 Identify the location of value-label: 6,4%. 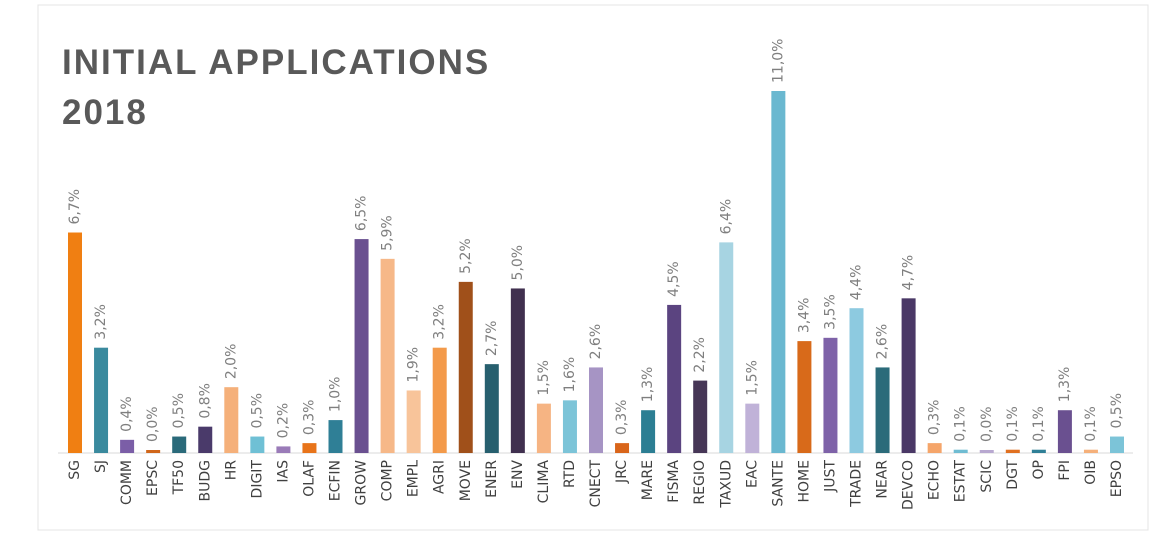
(726, 217).